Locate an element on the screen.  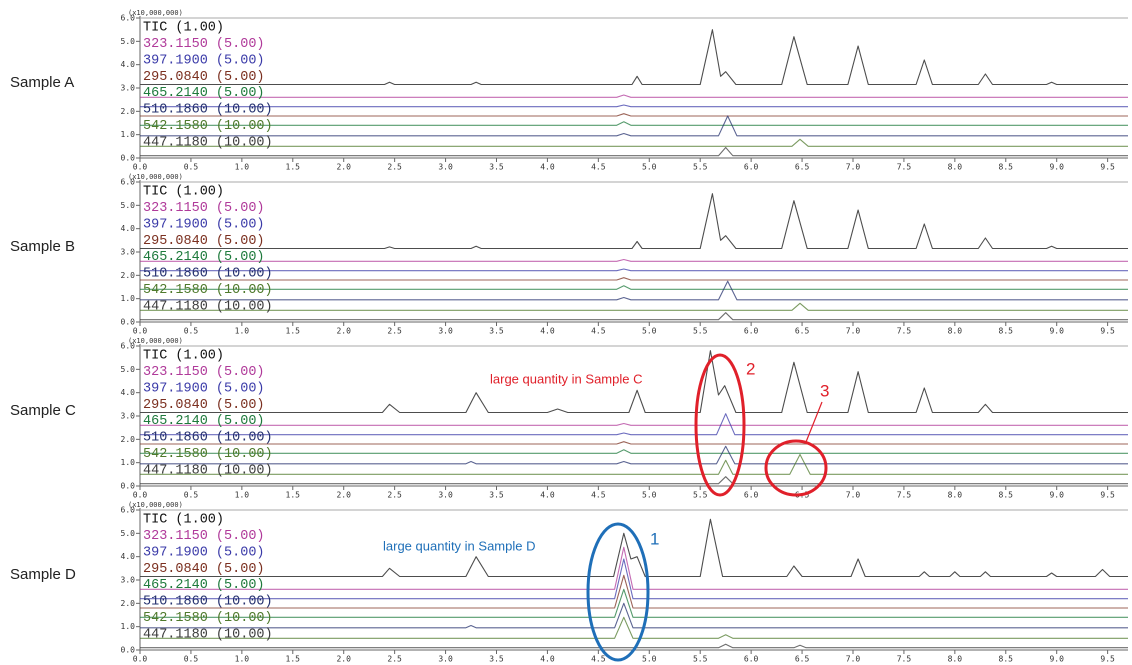
annotation: 1 is located at coordinates (654, 538).